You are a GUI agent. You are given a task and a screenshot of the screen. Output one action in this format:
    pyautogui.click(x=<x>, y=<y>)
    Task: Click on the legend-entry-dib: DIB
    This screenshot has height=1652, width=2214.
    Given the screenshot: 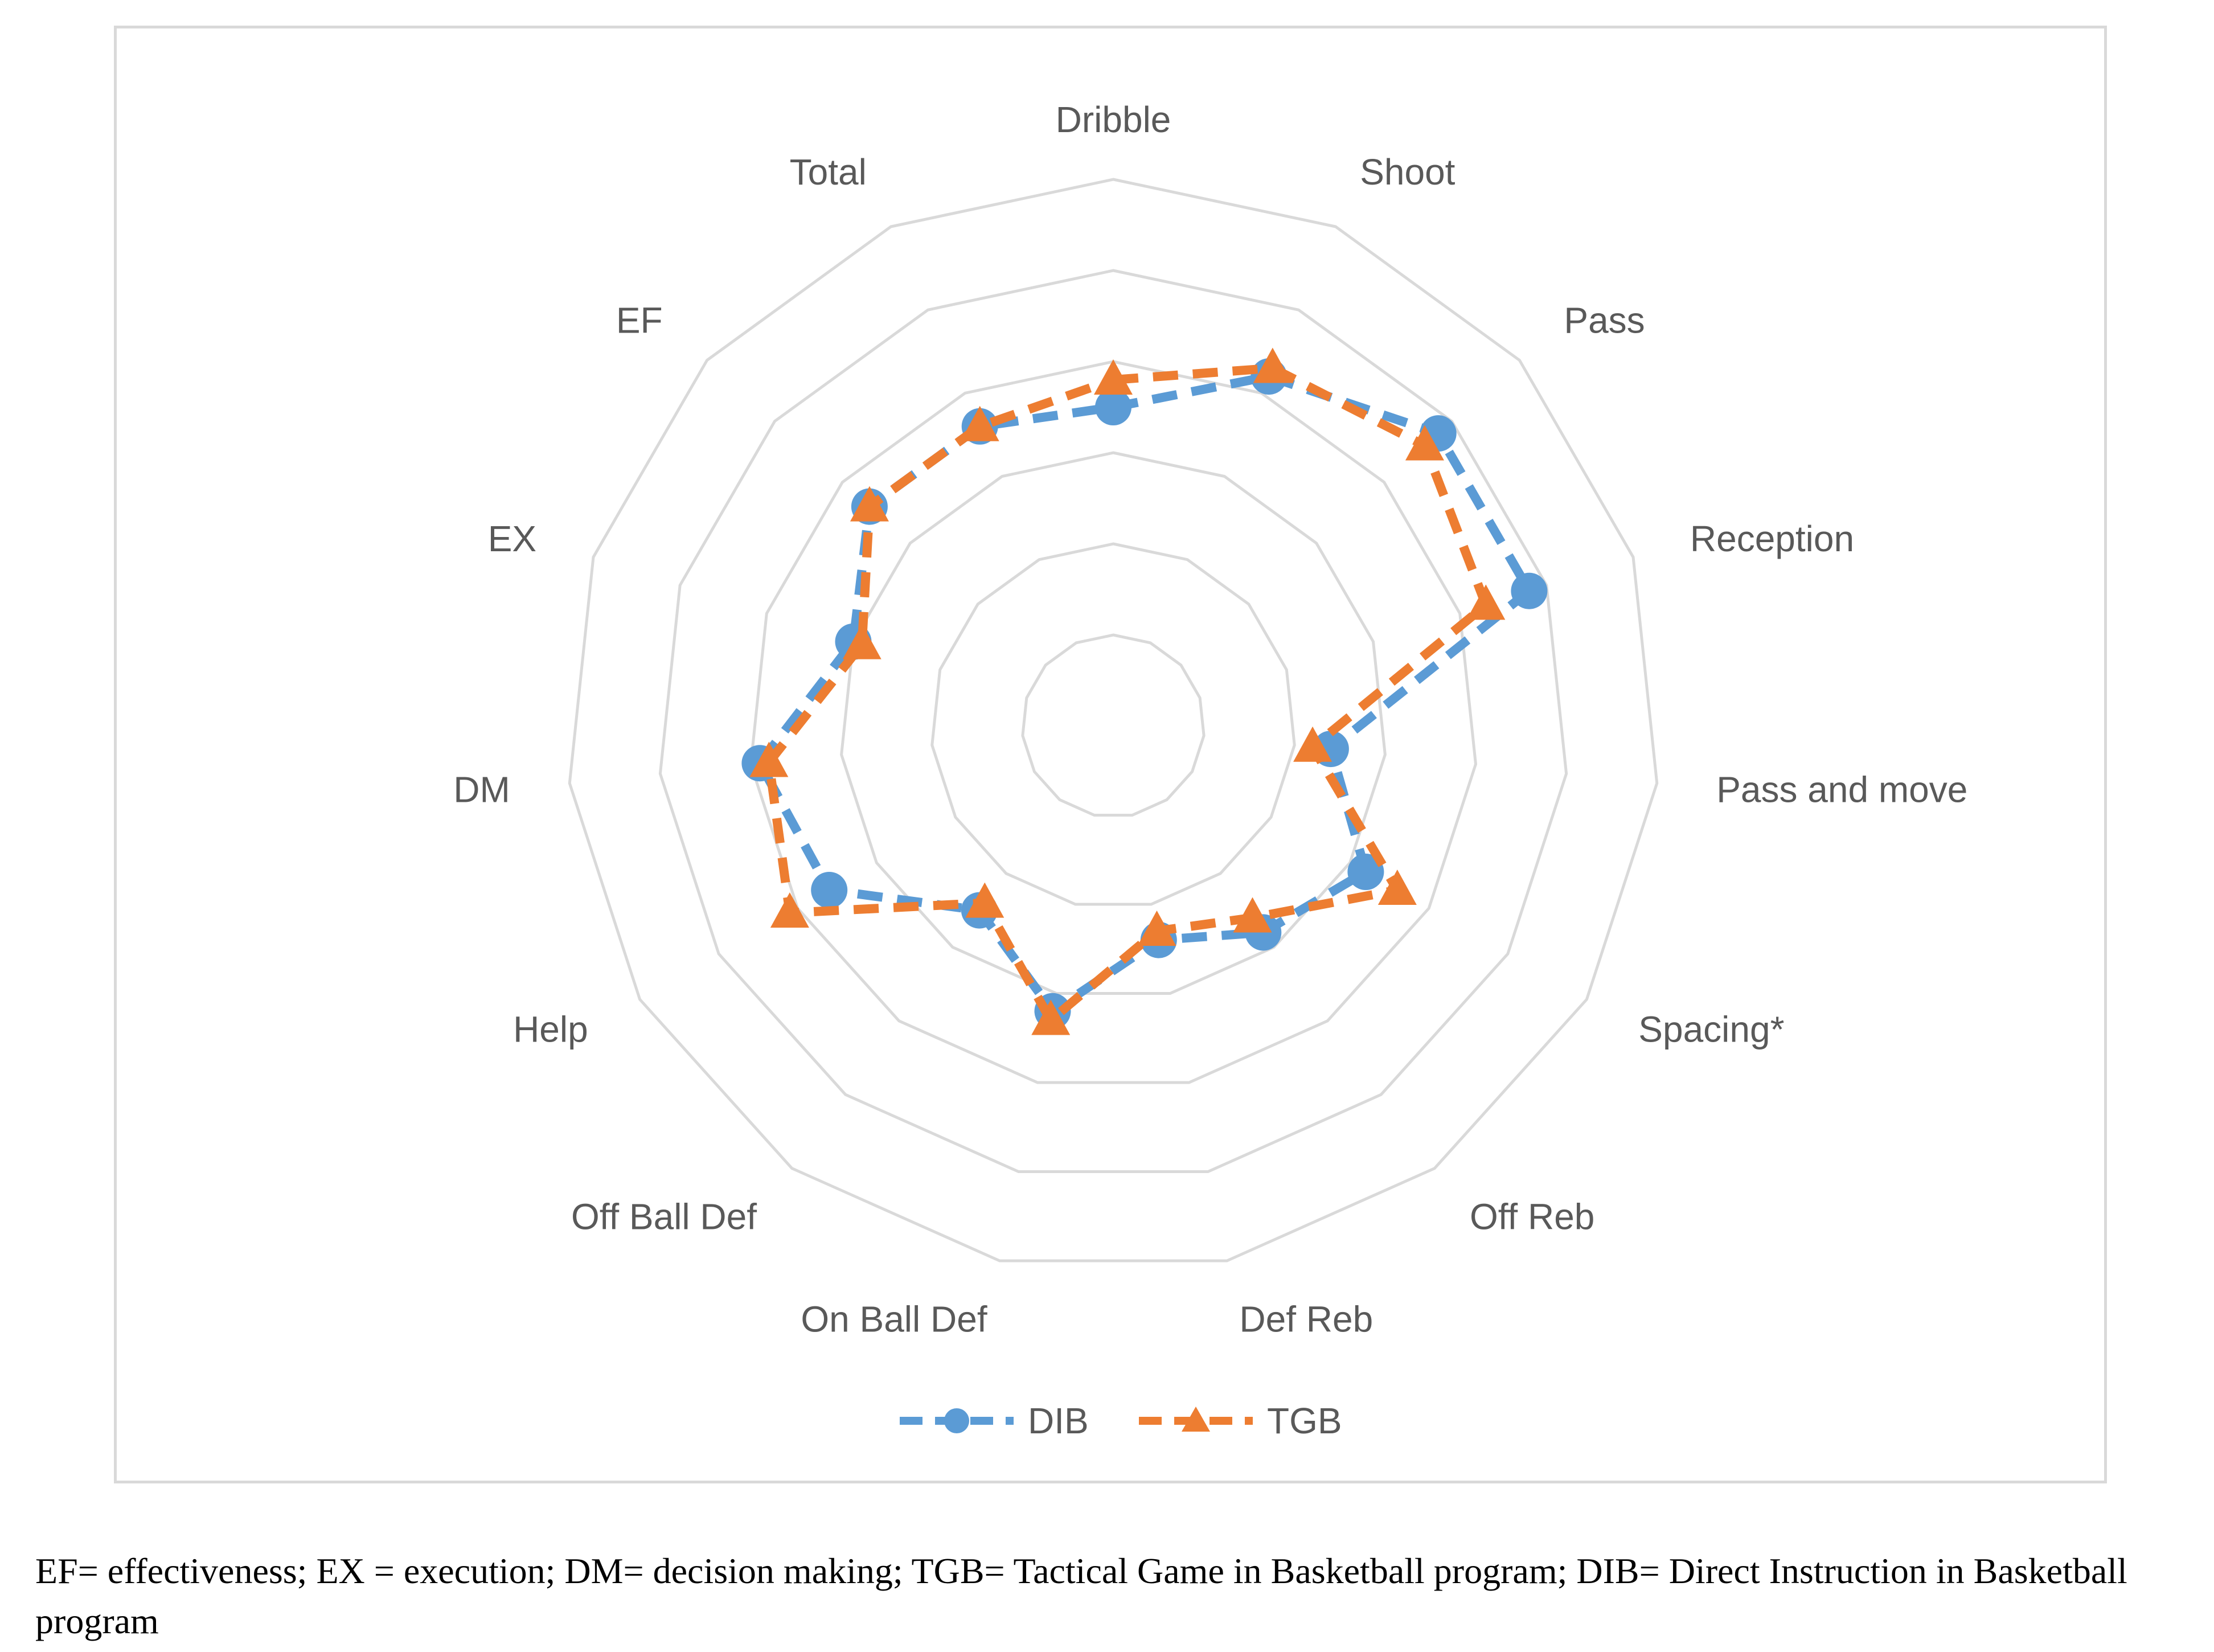 What is the action you would take?
    pyautogui.click(x=994, y=1420)
    